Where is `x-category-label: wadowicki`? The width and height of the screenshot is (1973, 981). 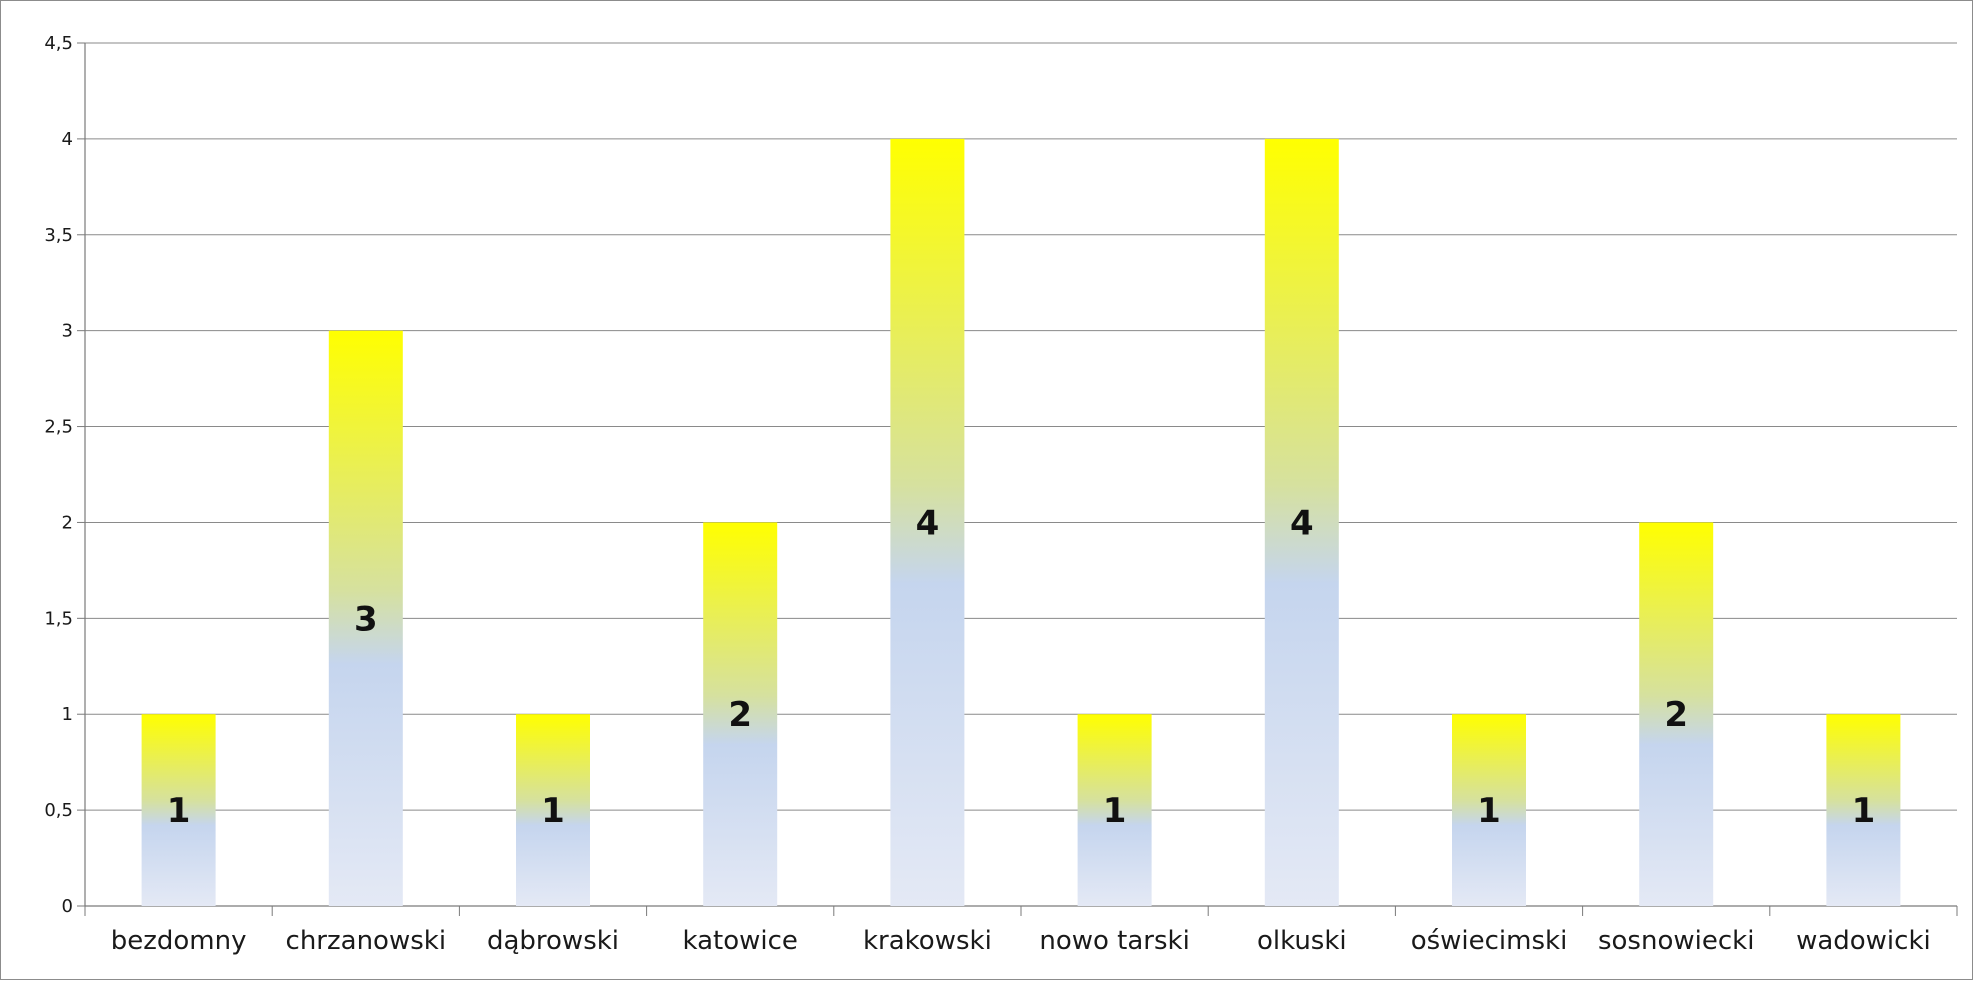
x-category-label: wadowicki is located at coordinates (1863, 941).